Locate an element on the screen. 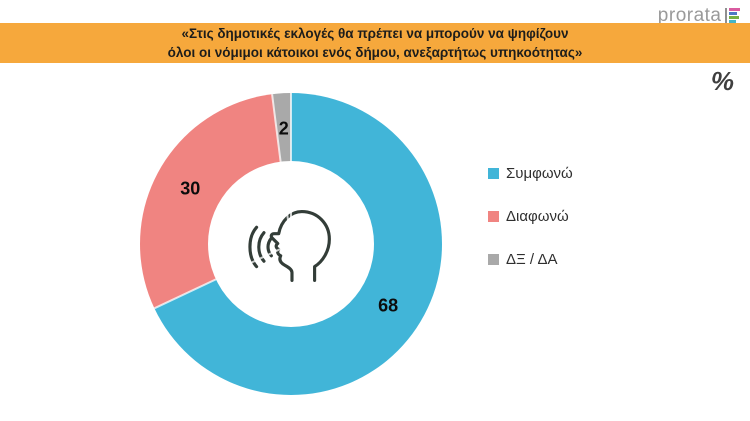  logo-stripes is located at coordinates (734, 15).